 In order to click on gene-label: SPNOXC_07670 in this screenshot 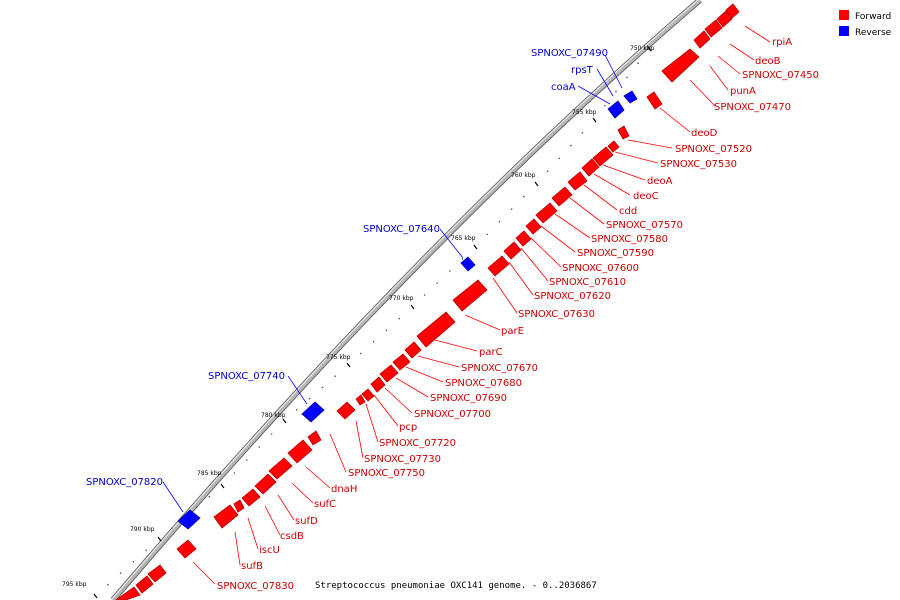, I will do `click(499, 368)`.